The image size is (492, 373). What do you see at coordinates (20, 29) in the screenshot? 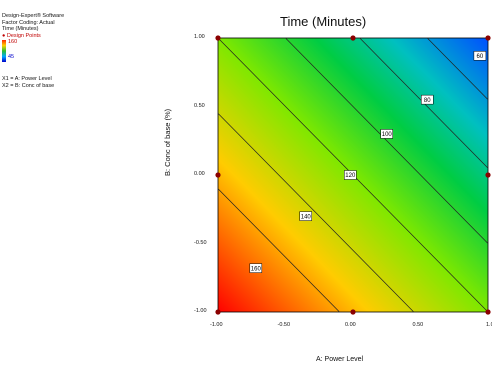
I see `response-name: Time (Minutes)` at bounding box center [20, 29].